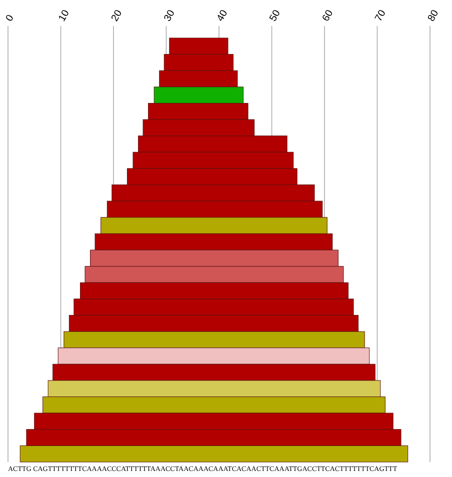 The width and height of the screenshot is (452, 477). What do you see at coordinates (64, 16) in the screenshot?
I see `x-tick-label: 10` at bounding box center [64, 16].